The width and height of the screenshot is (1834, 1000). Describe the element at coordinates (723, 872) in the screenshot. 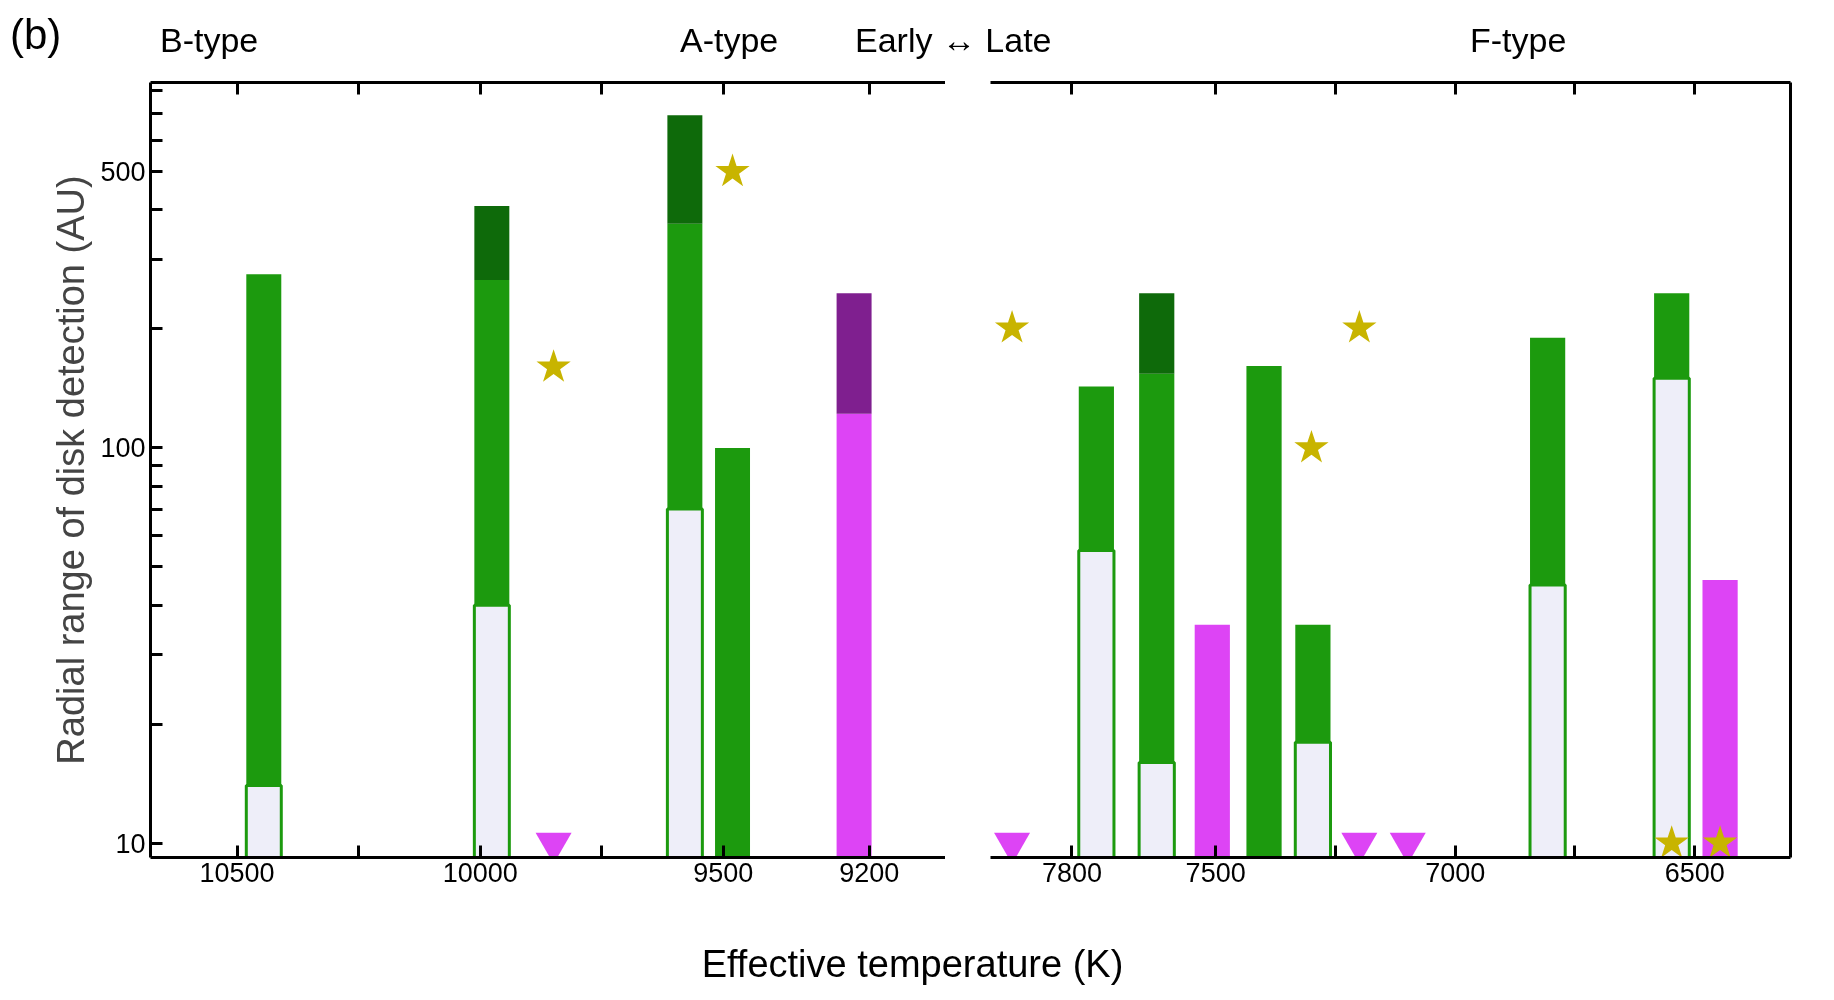

I see `x-tick-label: 9500` at that location.